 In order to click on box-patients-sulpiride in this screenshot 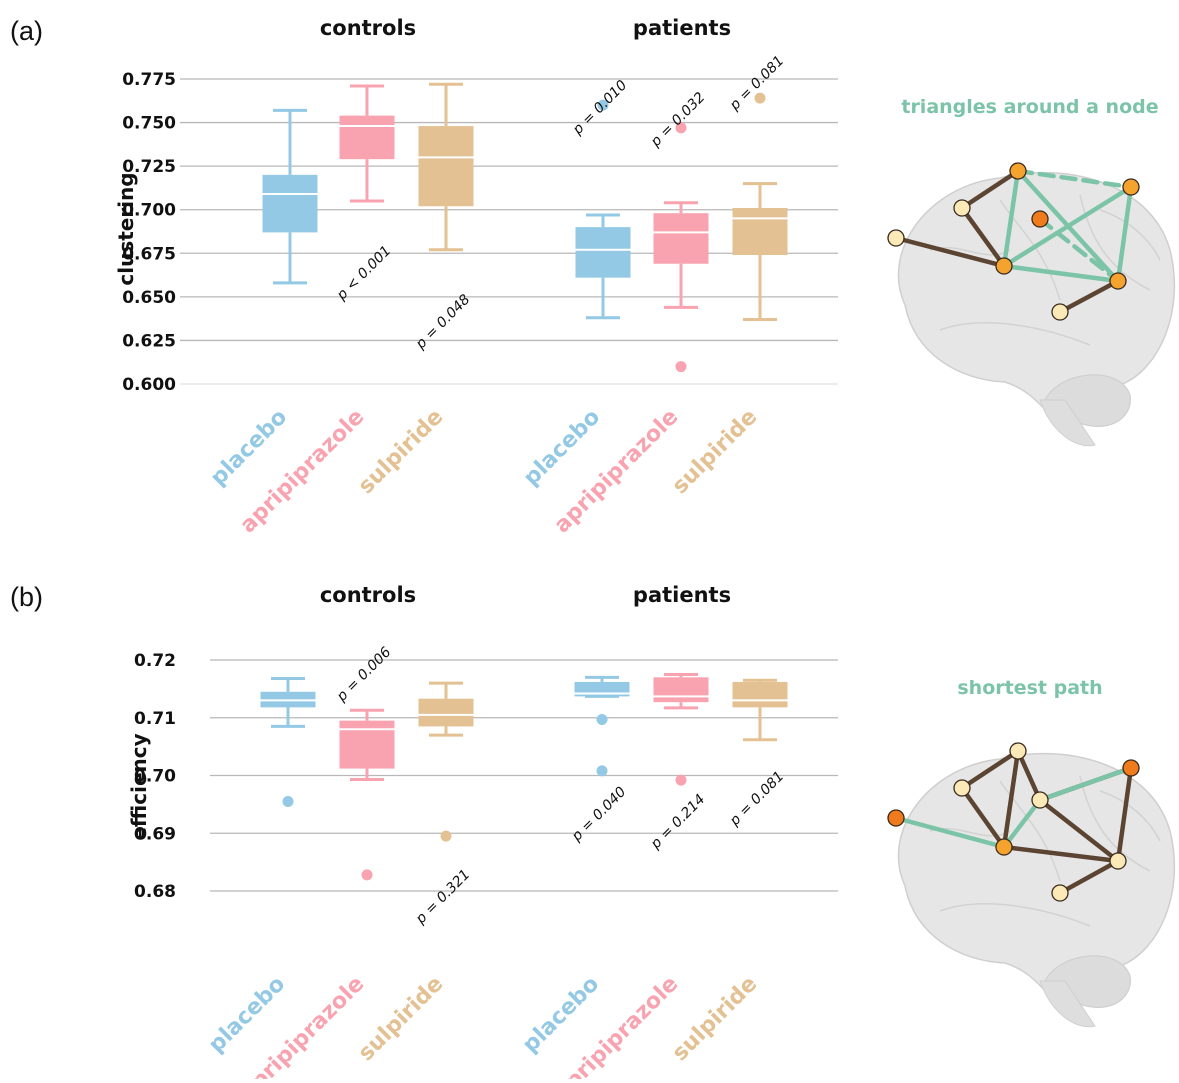, I will do `click(760, 252)`.